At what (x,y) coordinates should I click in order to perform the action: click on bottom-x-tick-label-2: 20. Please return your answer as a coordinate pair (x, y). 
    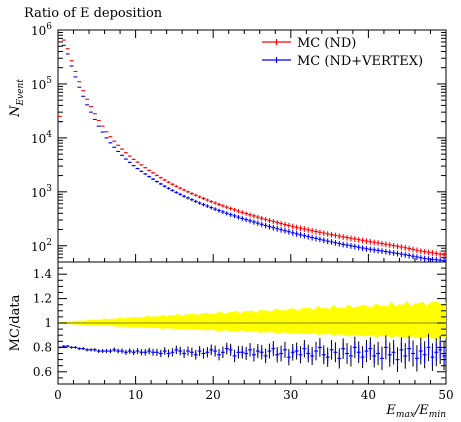
    Looking at the image, I should click on (213, 395).